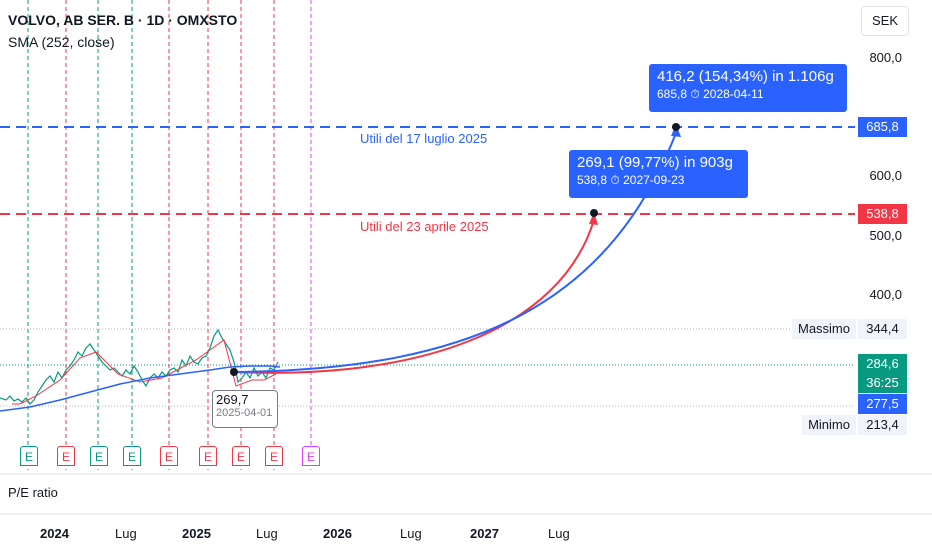  What do you see at coordinates (885, 21) in the screenshot?
I see `currency-selector: SEK` at bounding box center [885, 21].